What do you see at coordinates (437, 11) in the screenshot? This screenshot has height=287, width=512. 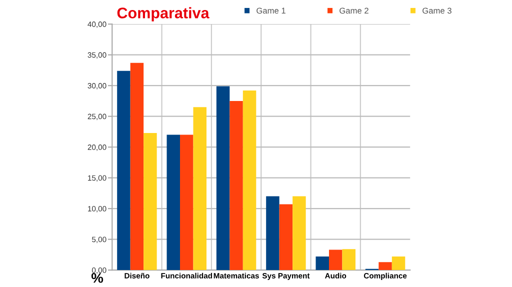 I see `legend-label: Game 3` at bounding box center [437, 11].